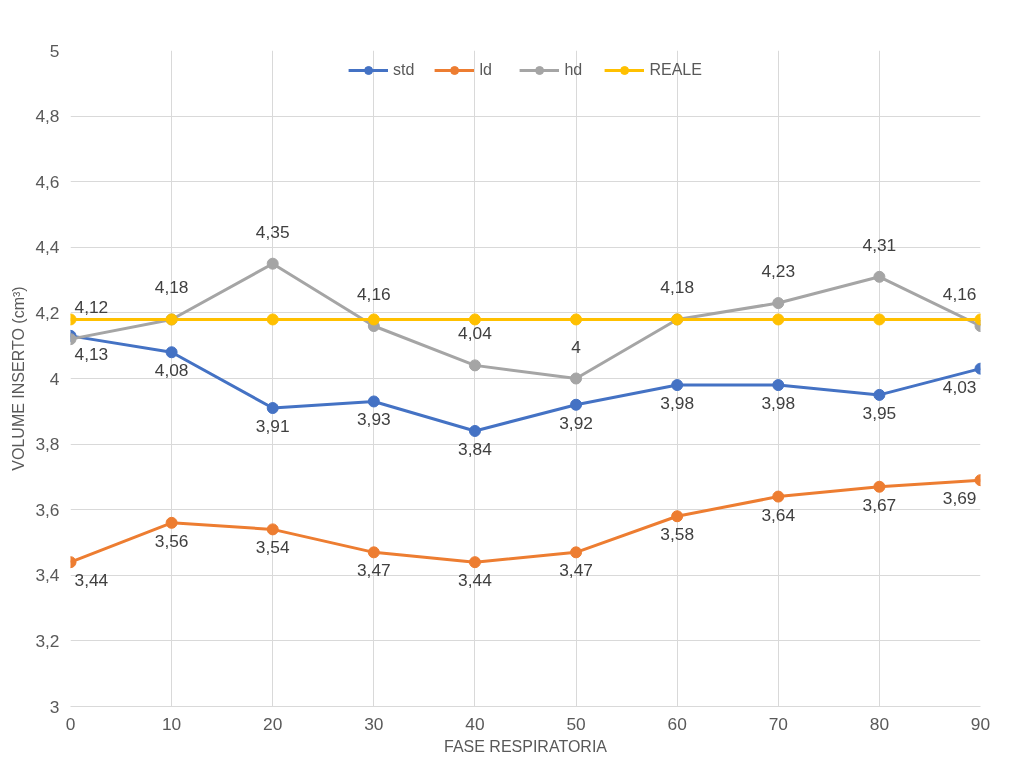 The height and width of the screenshot is (782, 1016). What do you see at coordinates (91, 307) in the screenshot?
I see `data-label: 4,12` at bounding box center [91, 307].